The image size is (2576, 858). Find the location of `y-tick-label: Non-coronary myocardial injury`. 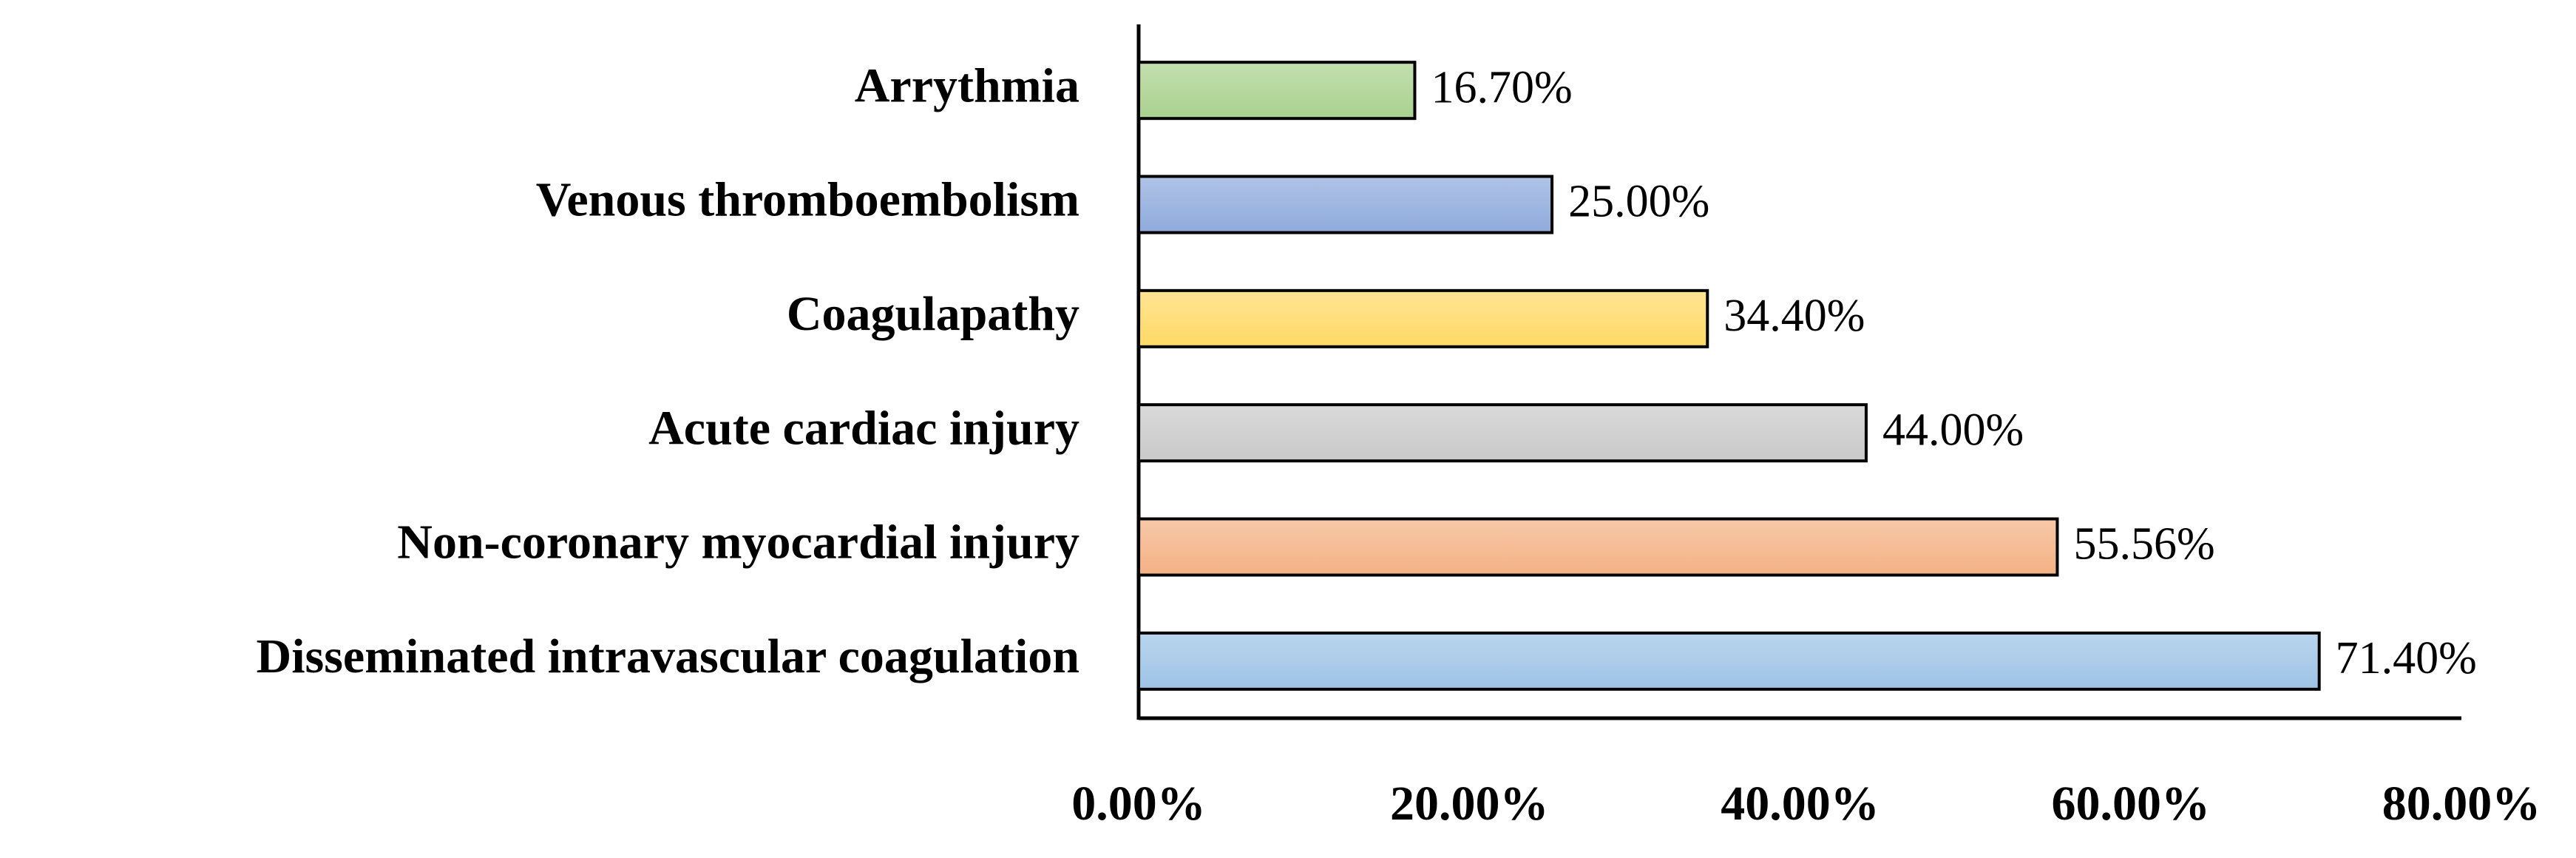

y-tick-label: Non-coronary myocardial injury is located at coordinates (738, 543).